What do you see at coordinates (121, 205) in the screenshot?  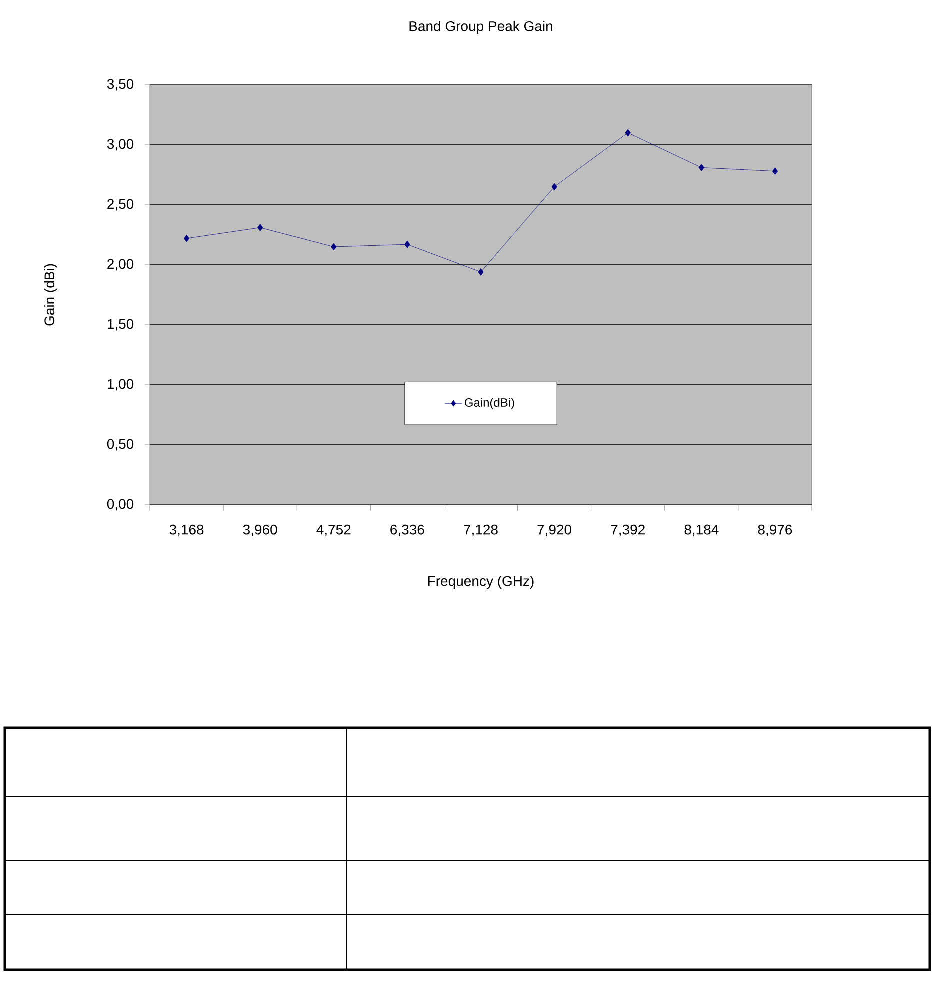 I see `y-tick-label: 2,50` at bounding box center [121, 205].